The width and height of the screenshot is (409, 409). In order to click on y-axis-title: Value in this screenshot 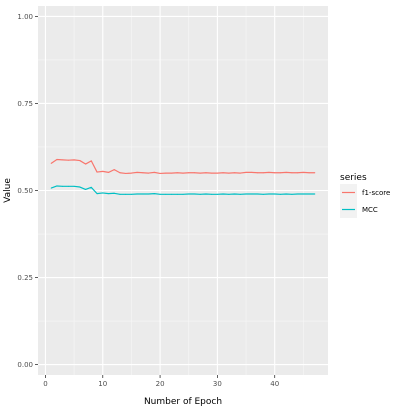, I will do `click(8, 190)`.